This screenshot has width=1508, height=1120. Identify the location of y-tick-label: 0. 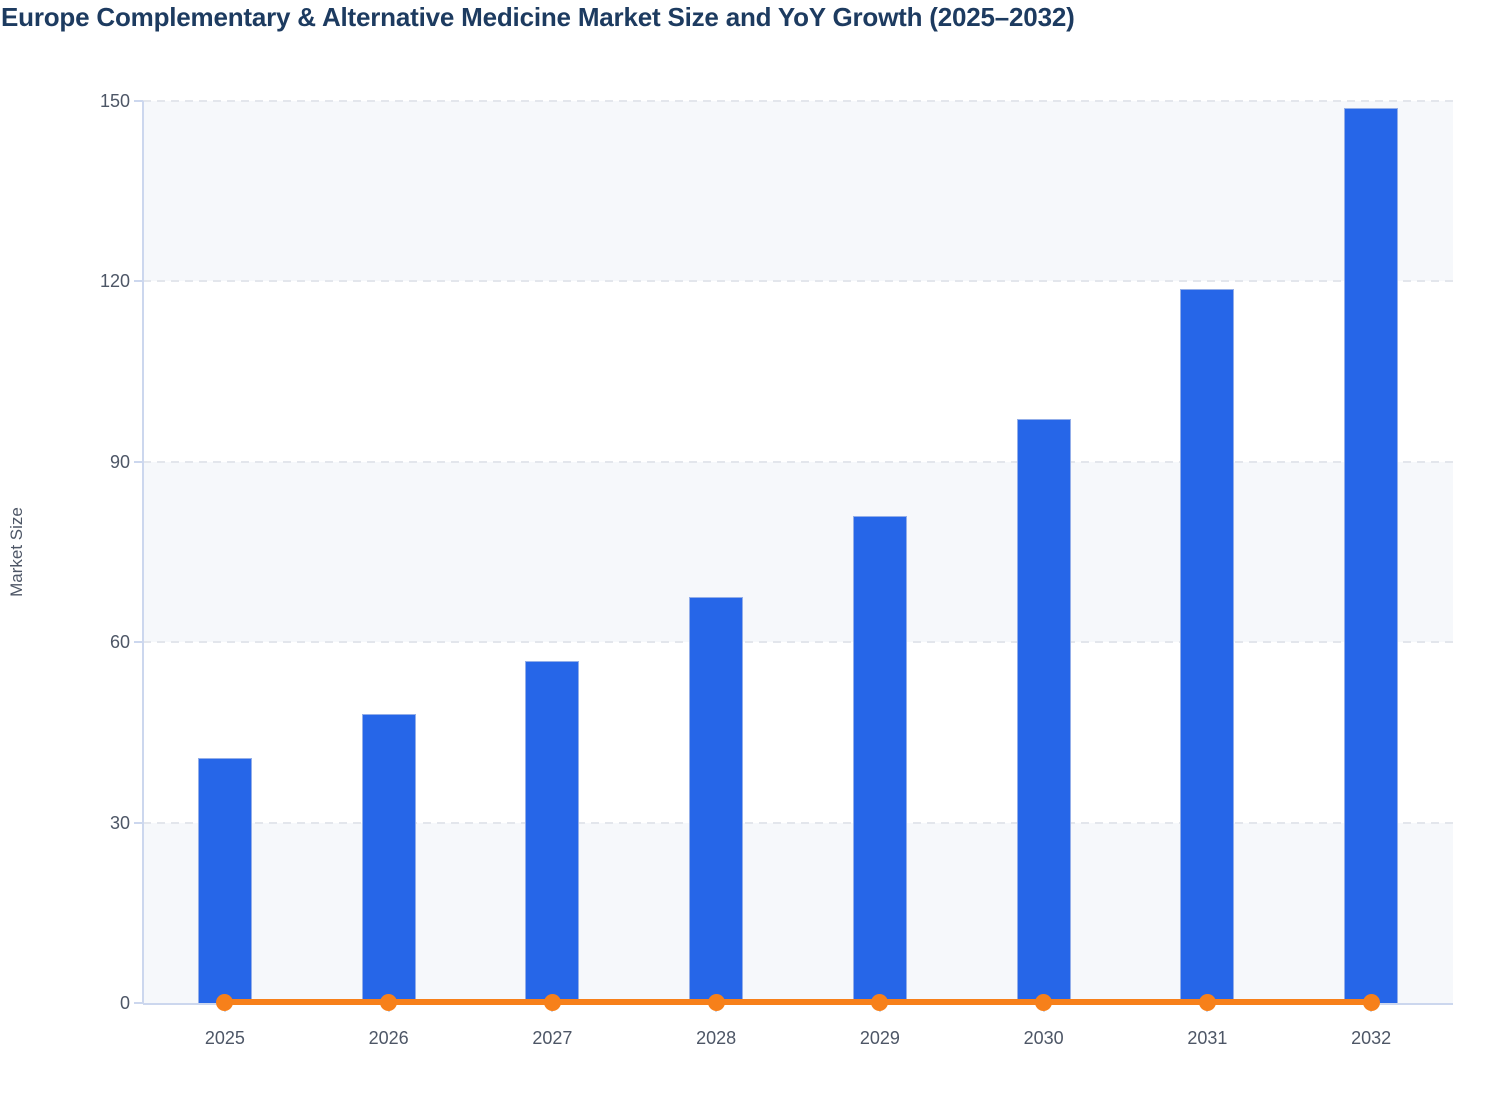
(124, 1003).